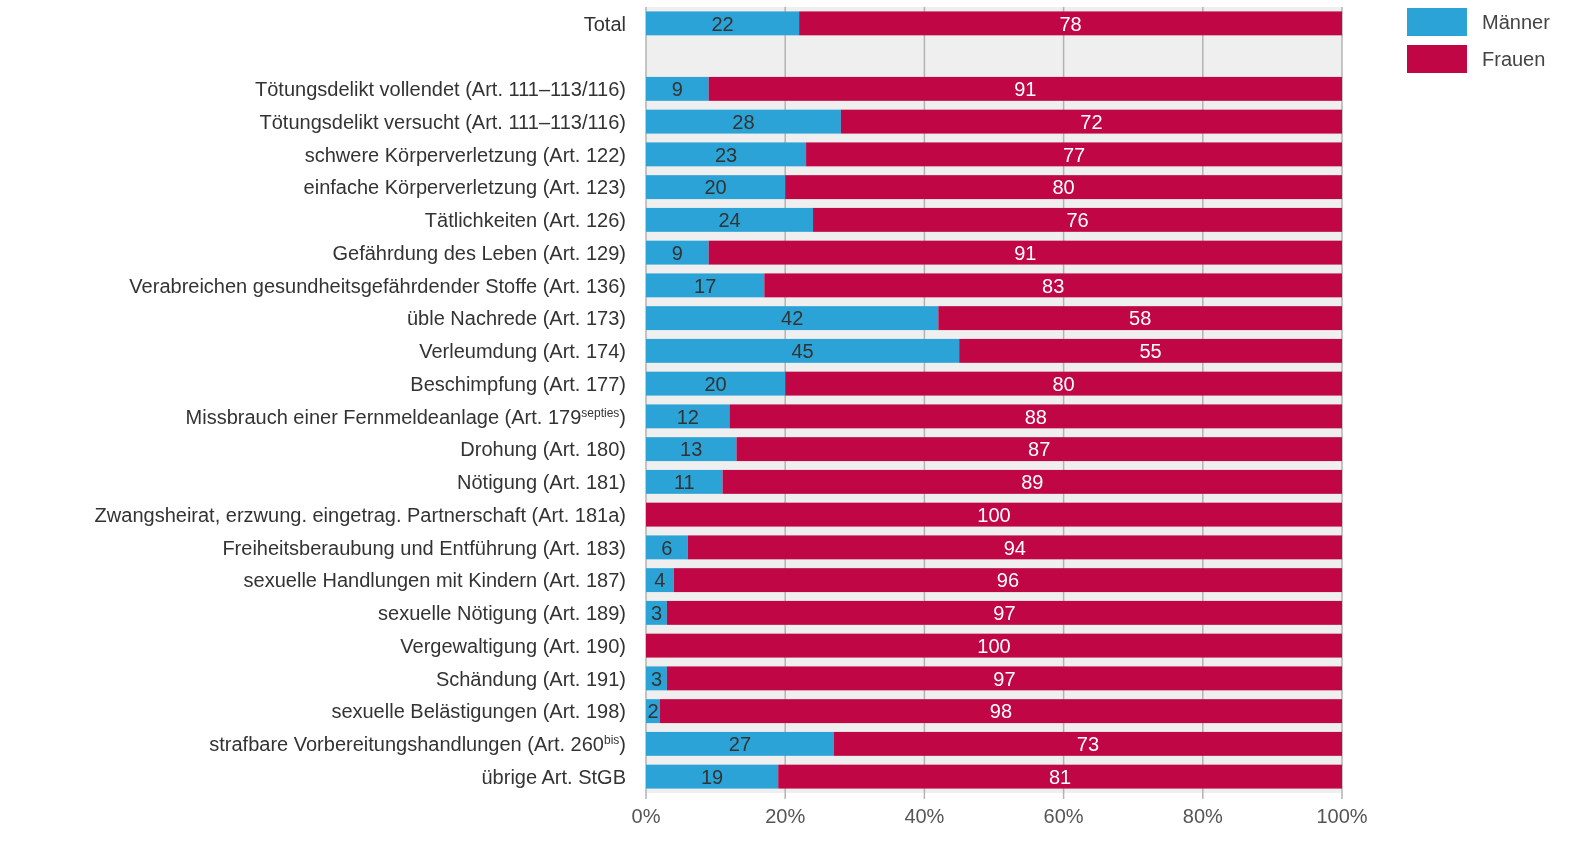 The height and width of the screenshot is (847, 1593). What do you see at coordinates (516, 318) in the screenshot?
I see `y-tick-label: üble Nachrede (Art. 173)` at bounding box center [516, 318].